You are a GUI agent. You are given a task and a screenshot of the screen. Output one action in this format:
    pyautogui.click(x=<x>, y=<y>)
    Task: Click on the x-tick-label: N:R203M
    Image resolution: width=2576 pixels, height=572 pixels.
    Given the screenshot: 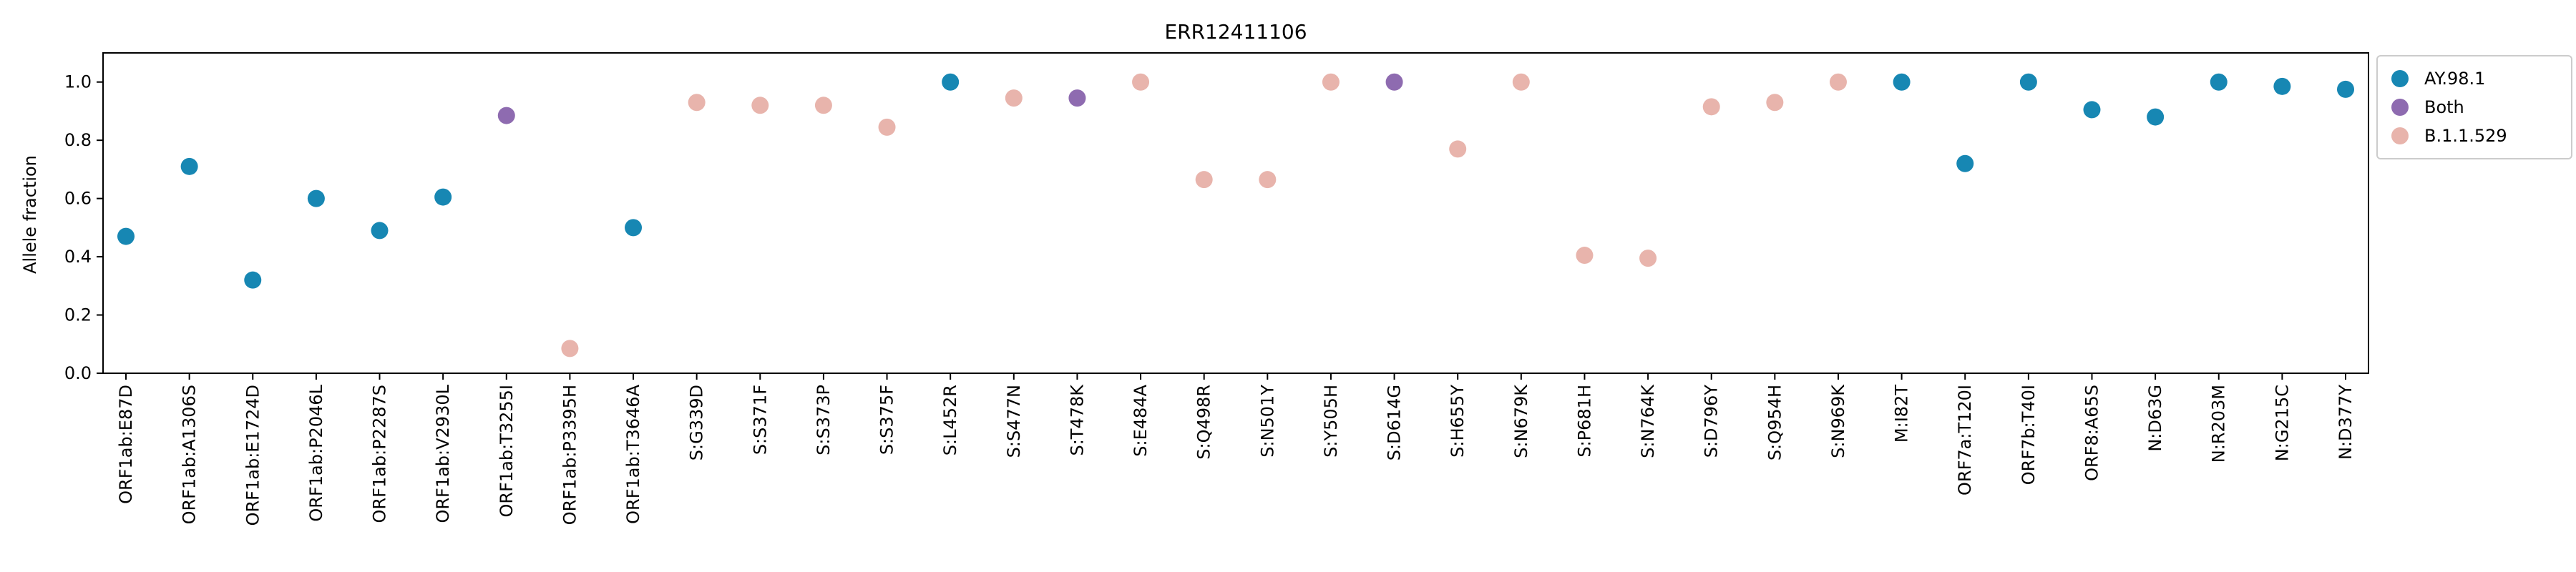 What is the action you would take?
    pyautogui.click(x=2219, y=424)
    